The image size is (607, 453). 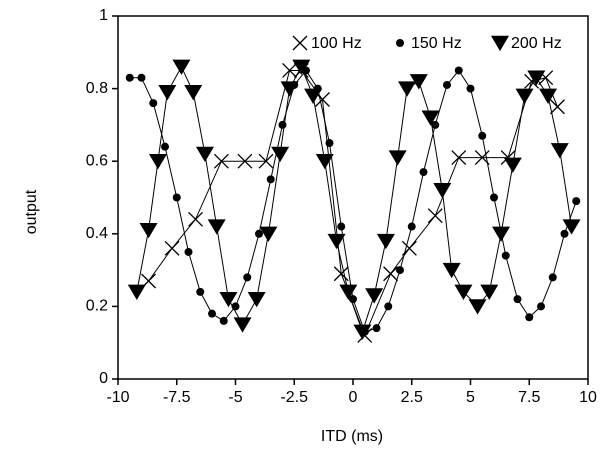 What do you see at coordinates (588, 397) in the screenshot?
I see `x-tick-label: 10` at bounding box center [588, 397].